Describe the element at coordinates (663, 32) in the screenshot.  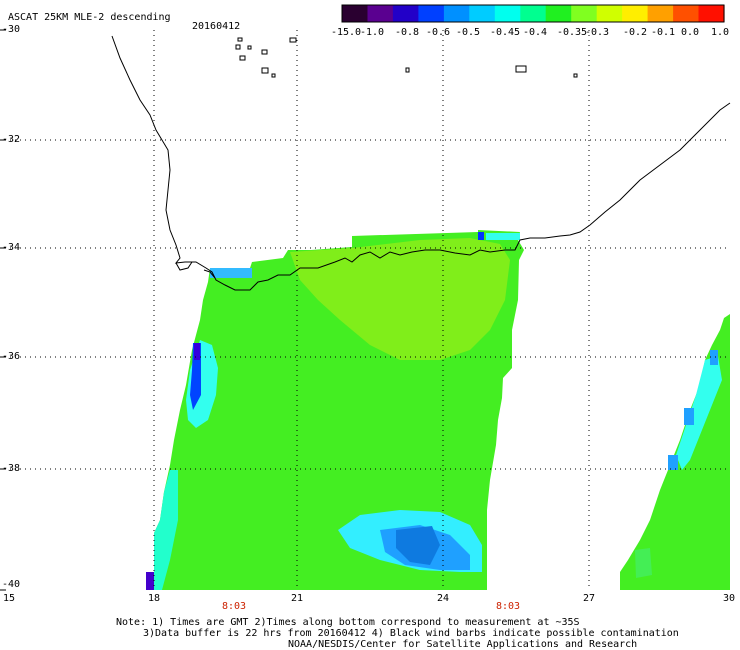
I see `colorbar-label: -0.1` at that location.